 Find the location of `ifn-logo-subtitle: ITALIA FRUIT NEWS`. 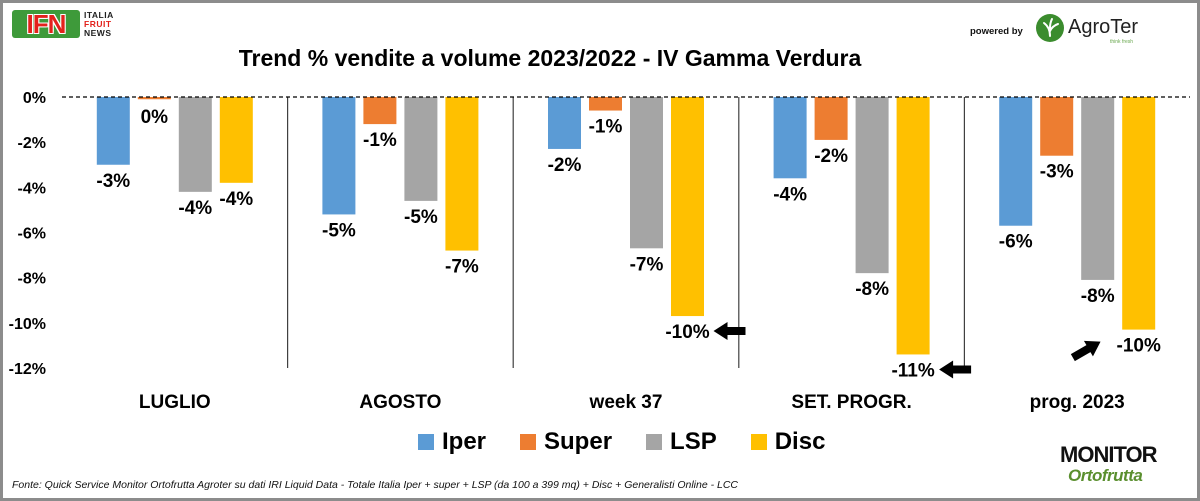

ifn-logo-subtitle: ITALIA FRUIT NEWS is located at coordinates (99, 24).